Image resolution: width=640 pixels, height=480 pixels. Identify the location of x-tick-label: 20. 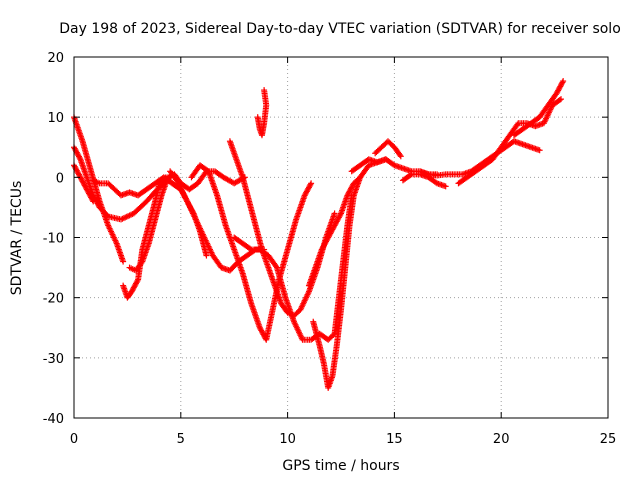
(501, 439).